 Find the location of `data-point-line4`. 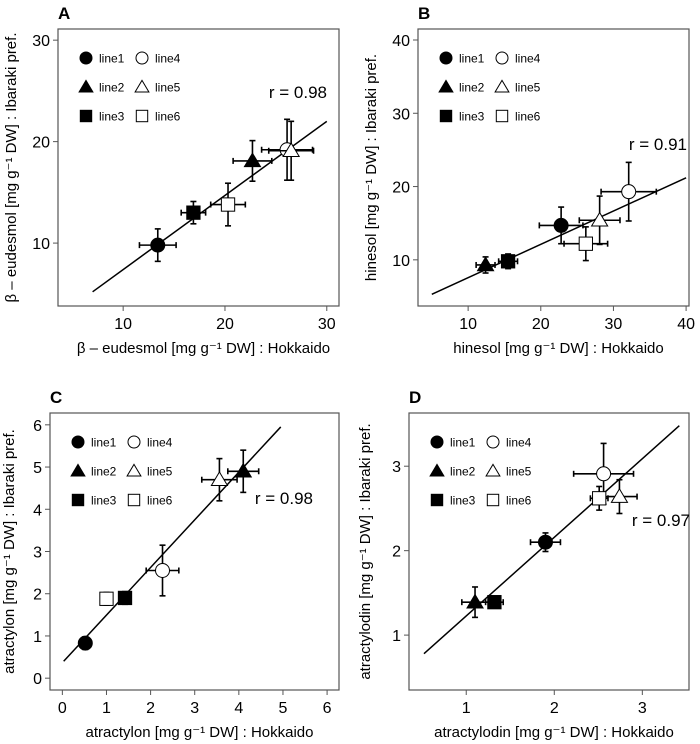

data-point-line4 is located at coordinates (162, 570).